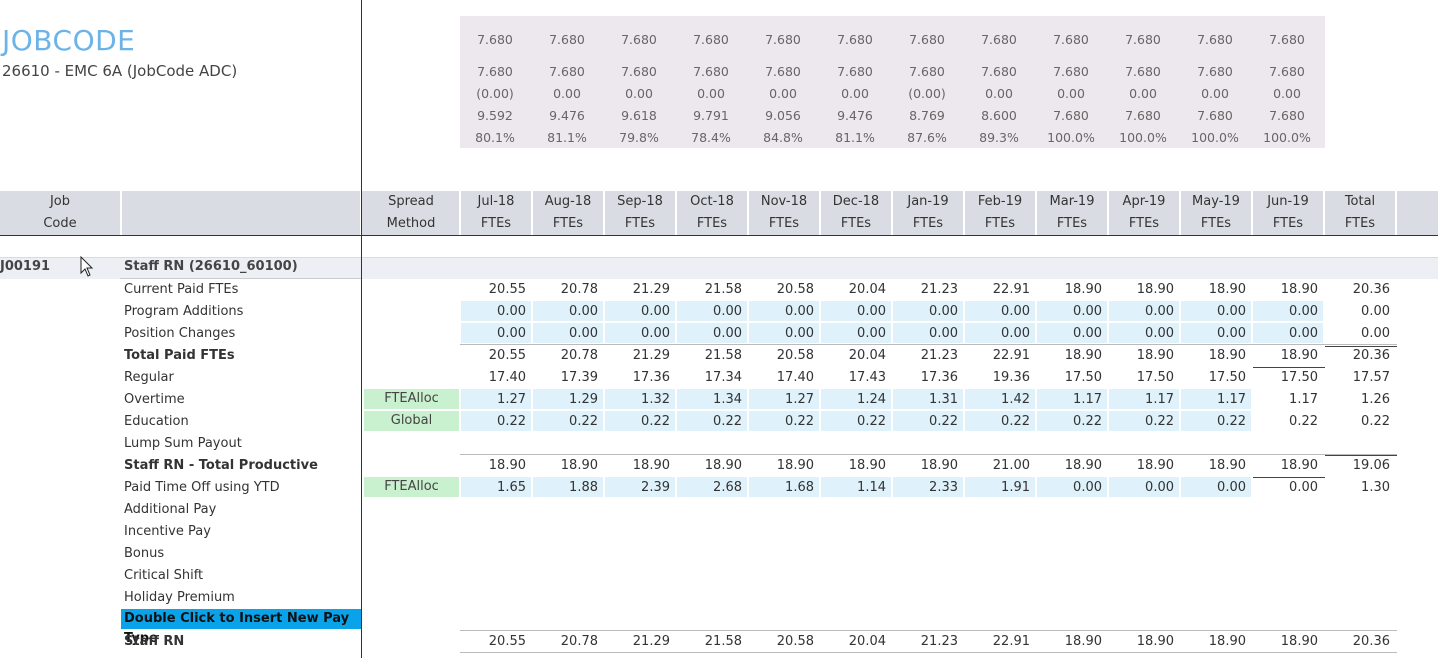 This screenshot has width=1438, height=658. Describe the element at coordinates (202, 487) in the screenshot. I see `row-label: Paid Time Off using YTD` at that location.